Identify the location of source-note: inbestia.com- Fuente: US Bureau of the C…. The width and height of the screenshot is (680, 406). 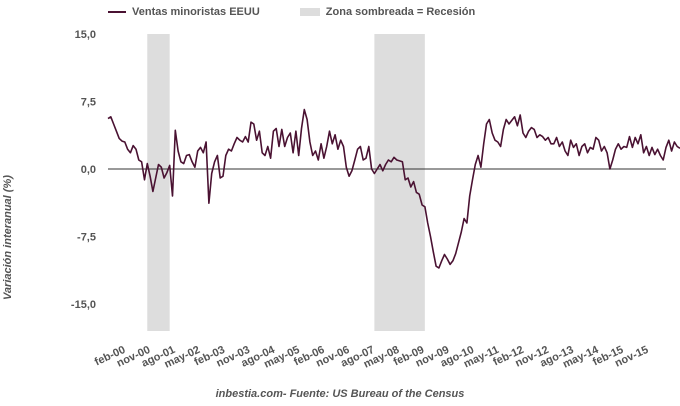
(340, 394).